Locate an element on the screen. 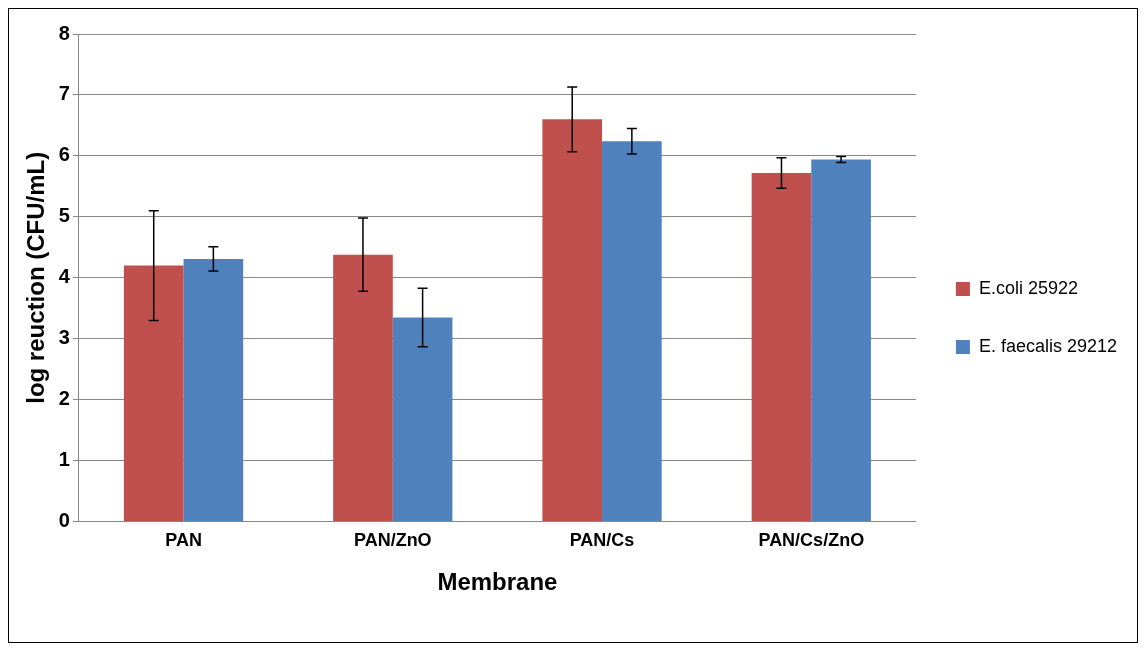  x-tick-label: PAN is located at coordinates (183, 540).